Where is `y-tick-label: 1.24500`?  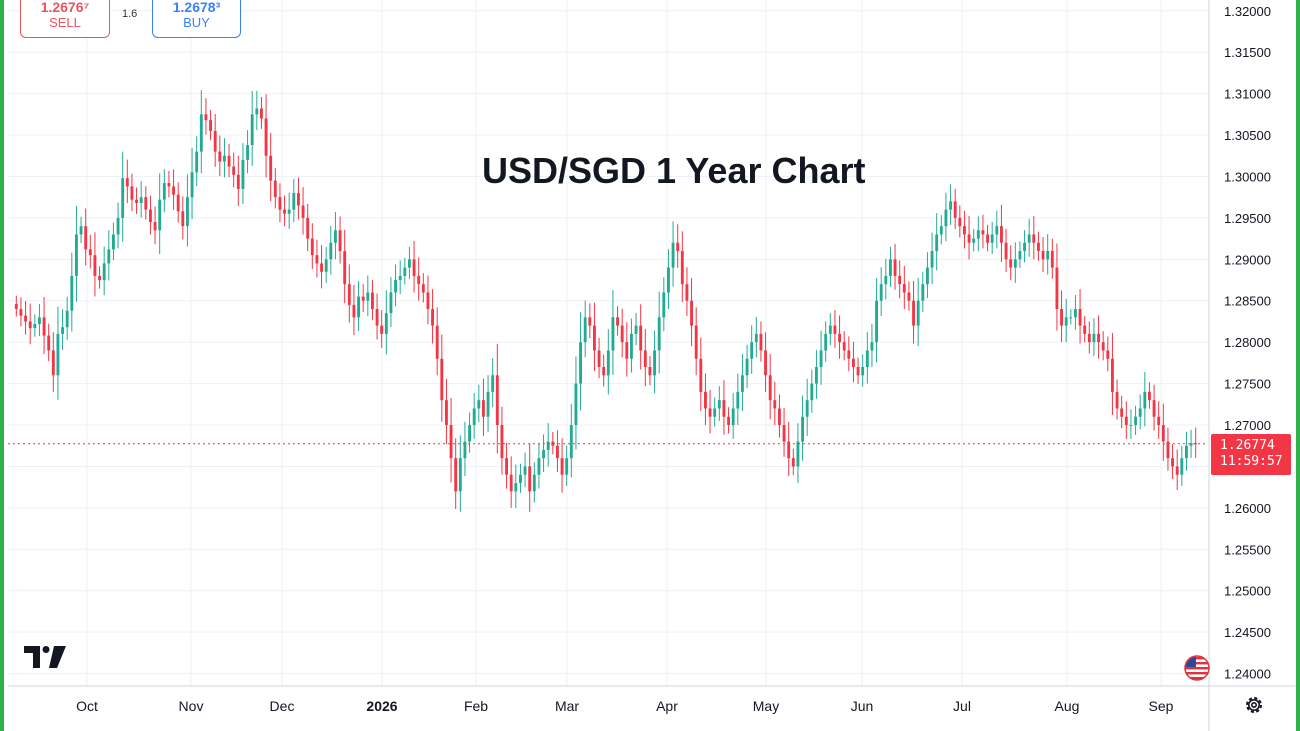 y-tick-label: 1.24500 is located at coordinates (1247, 632).